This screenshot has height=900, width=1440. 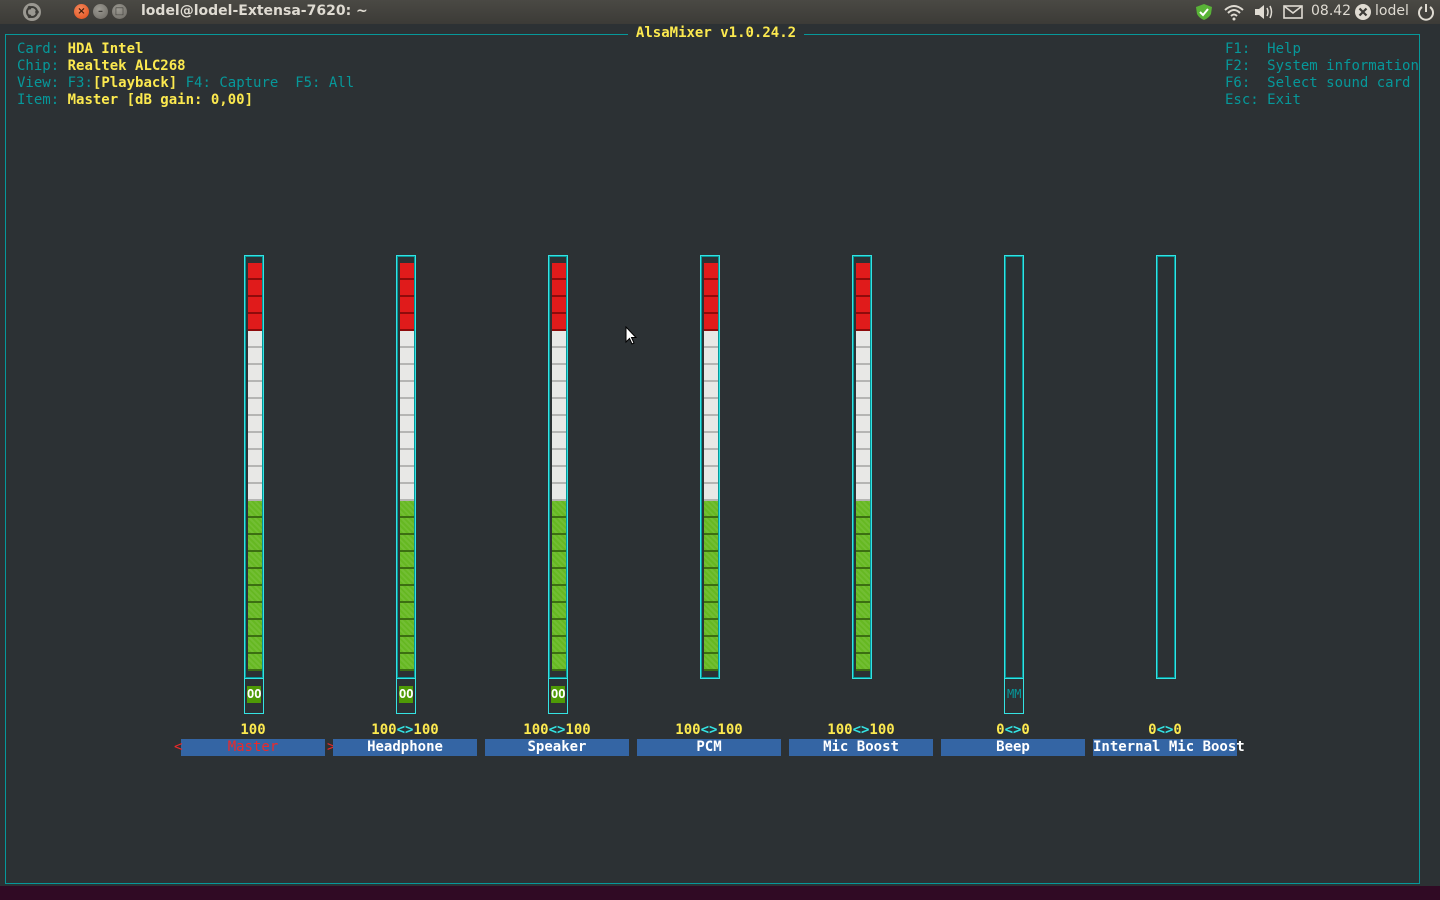 What do you see at coordinates (1014, 696) in the screenshot?
I see `beep-mute-switch: MM` at bounding box center [1014, 696].